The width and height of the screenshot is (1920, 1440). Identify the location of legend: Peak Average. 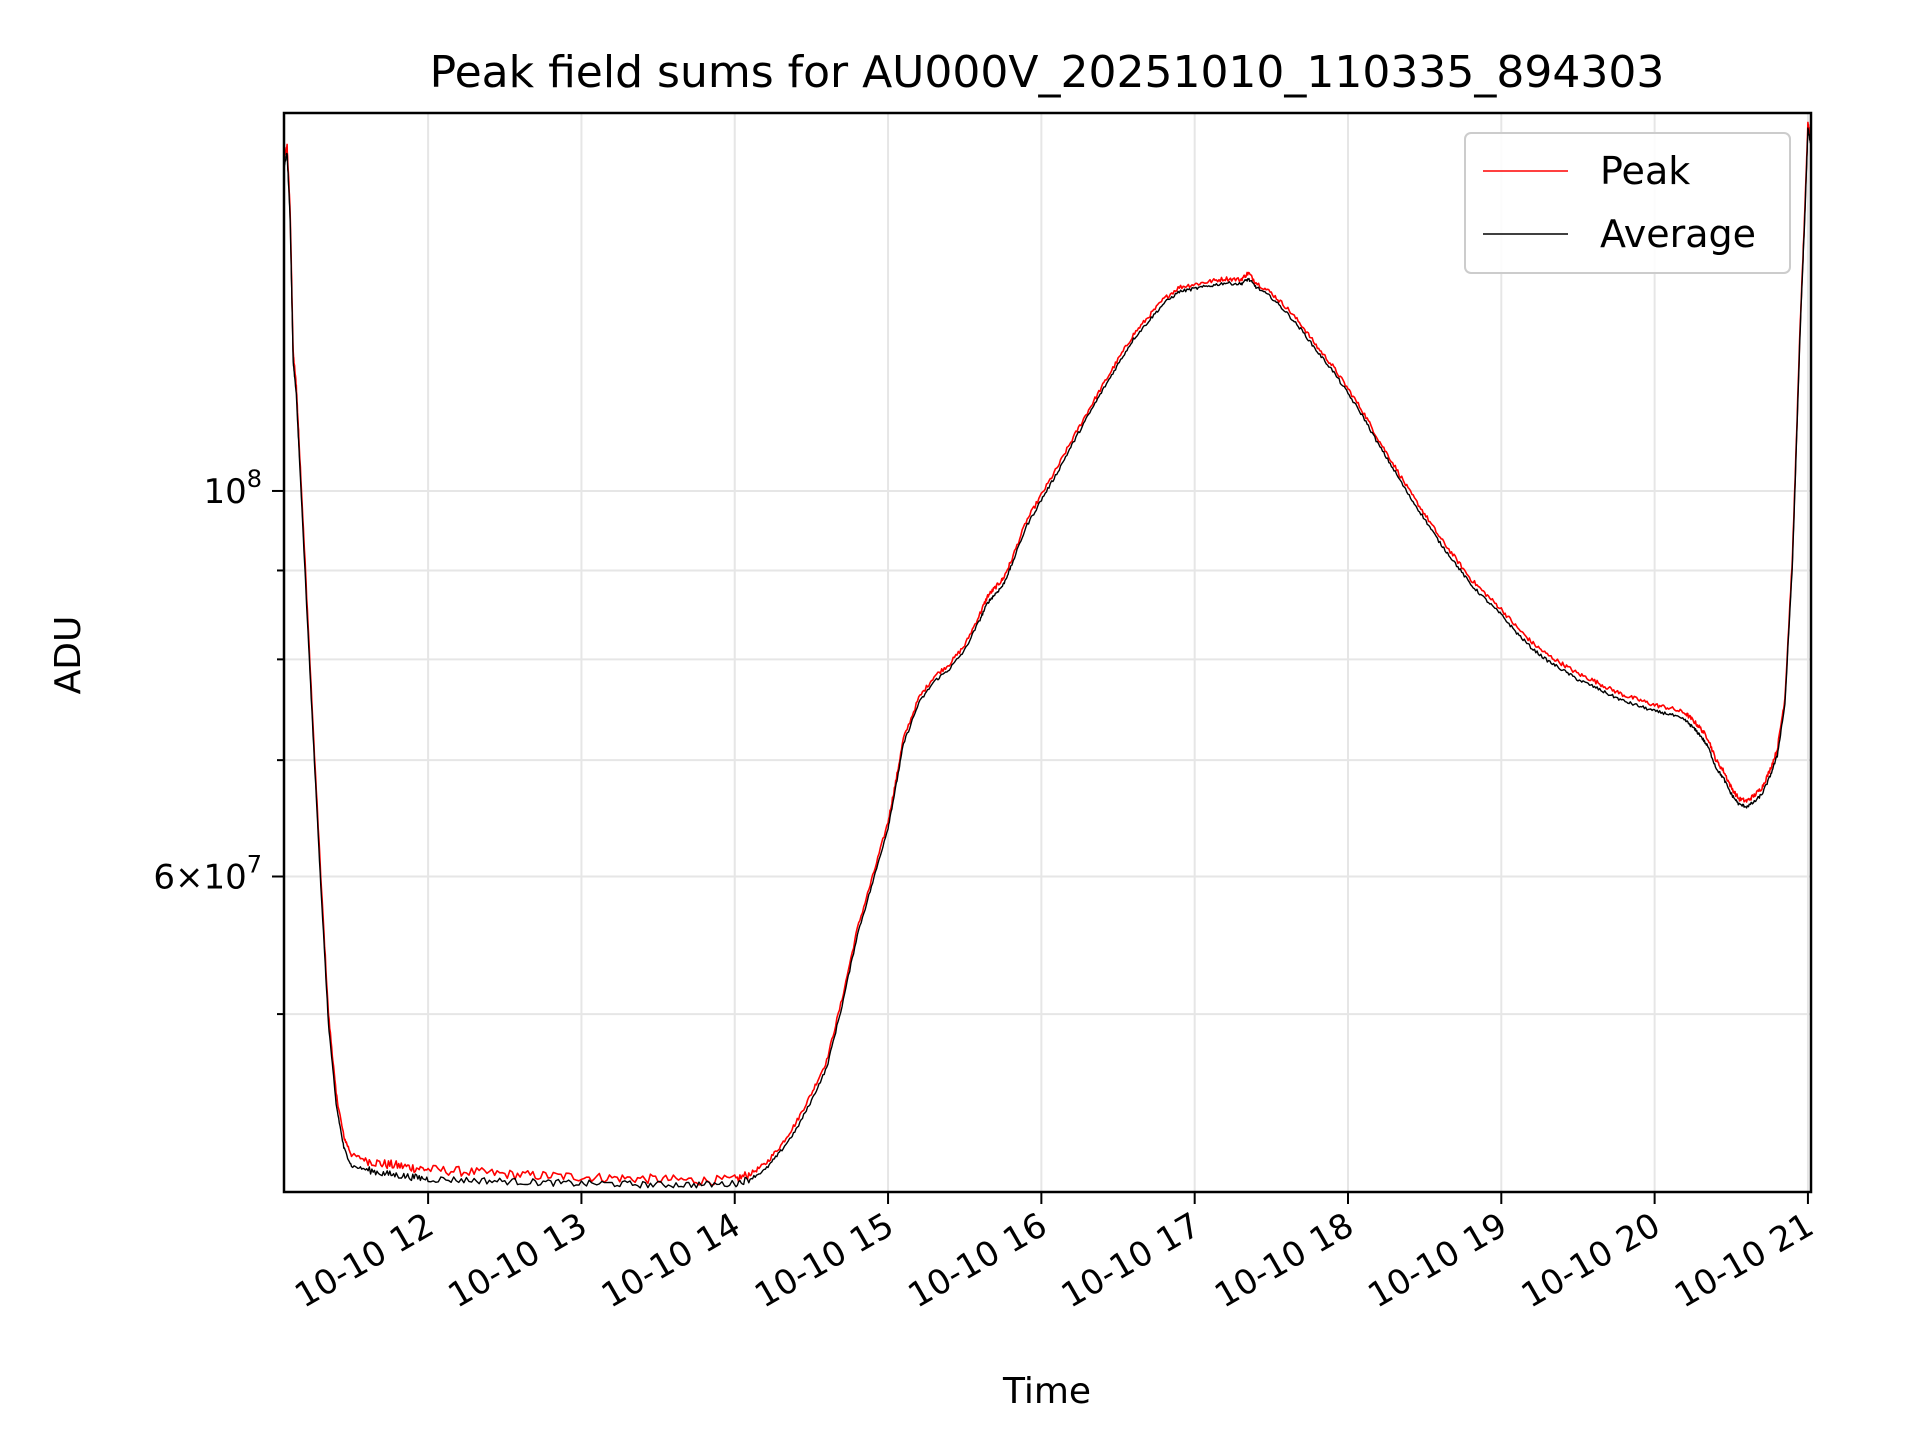
(1627, 203).